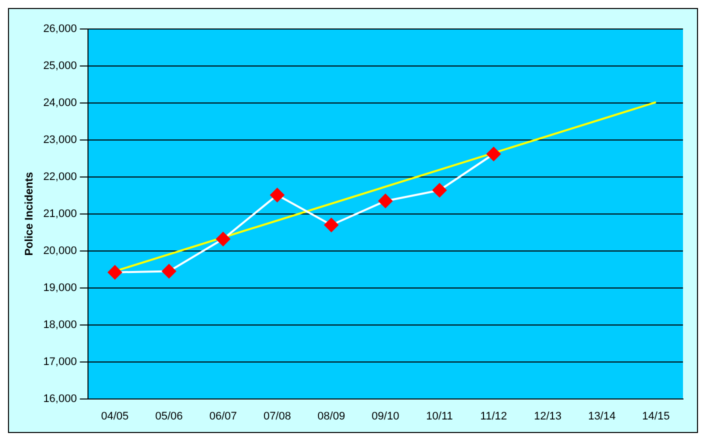 Image resolution: width=706 pixels, height=441 pixels. What do you see at coordinates (60, 324) in the screenshot?
I see `y-tick-label: 18,000` at bounding box center [60, 324].